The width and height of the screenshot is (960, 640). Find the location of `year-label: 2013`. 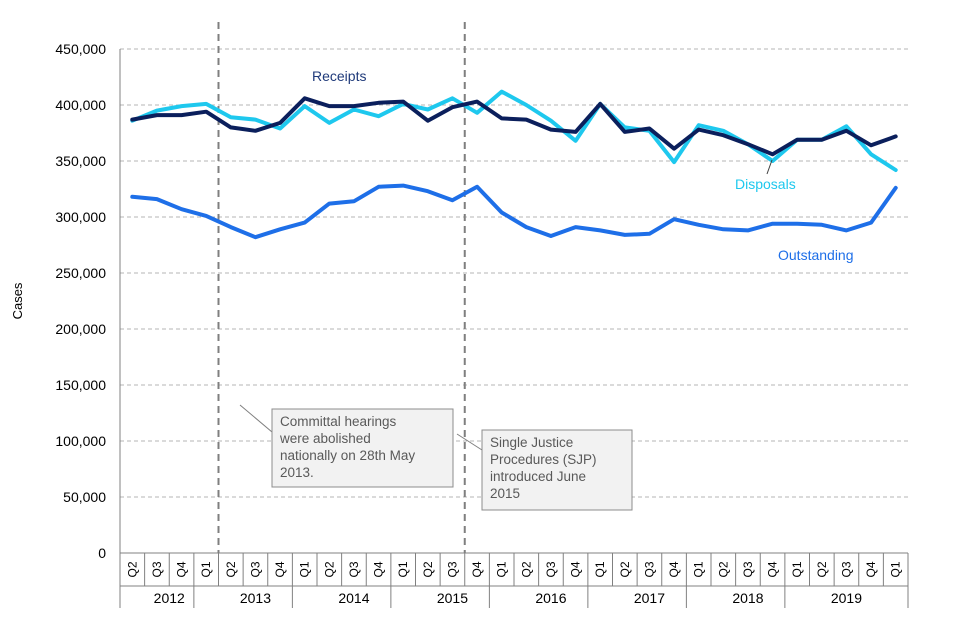

year-label: 2013 is located at coordinates (255, 598).